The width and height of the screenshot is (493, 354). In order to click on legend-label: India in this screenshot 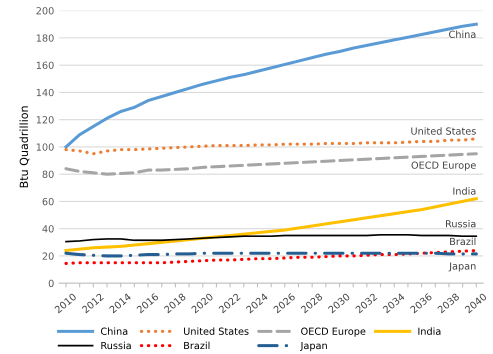, I will do `click(429, 331)`.